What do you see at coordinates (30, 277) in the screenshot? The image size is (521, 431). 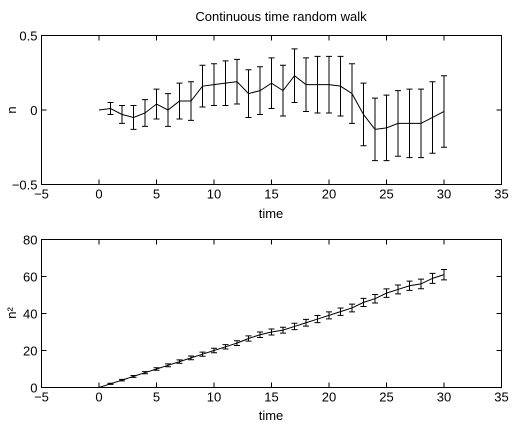 I see `bottom-y-tick-label: 60` at bounding box center [30, 277].